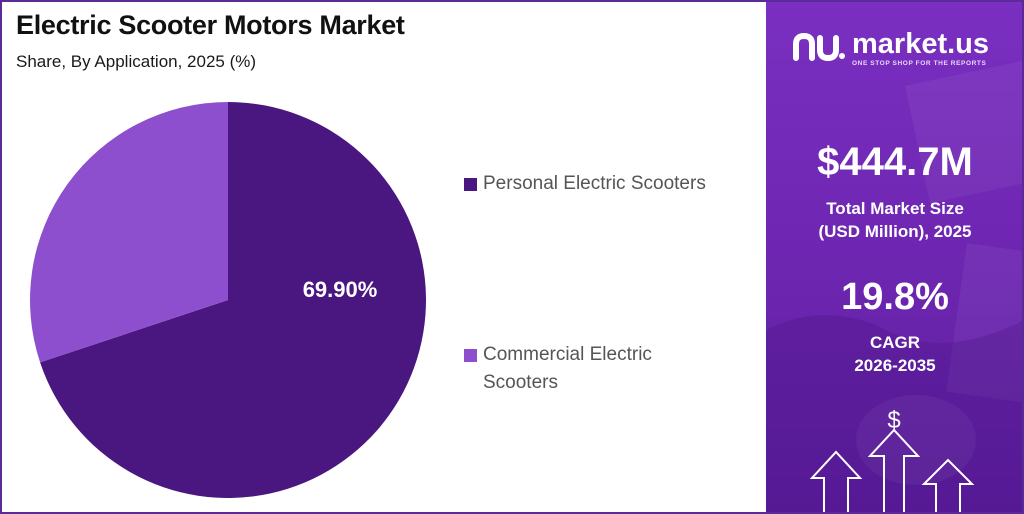 The height and width of the screenshot is (514, 1024). I want to click on market-us-logo-icon, so click(819, 47).